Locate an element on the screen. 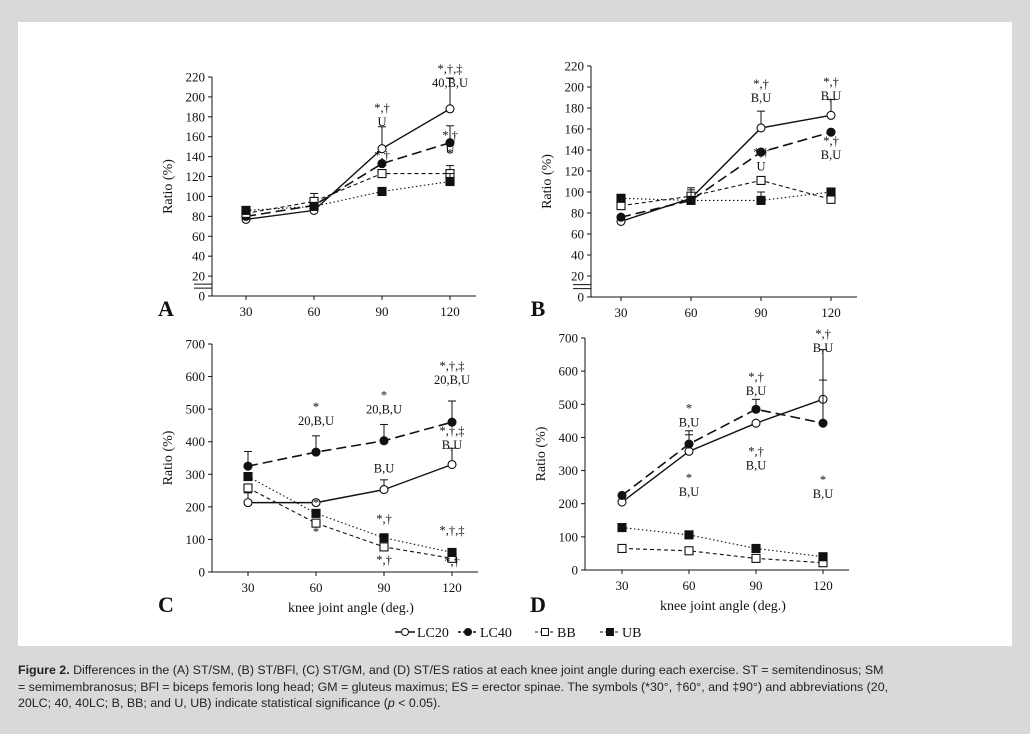 Image resolution: width=1030 pixels, height=734 pixels. panel-B-y-tick-label: 140 is located at coordinates (575, 150).